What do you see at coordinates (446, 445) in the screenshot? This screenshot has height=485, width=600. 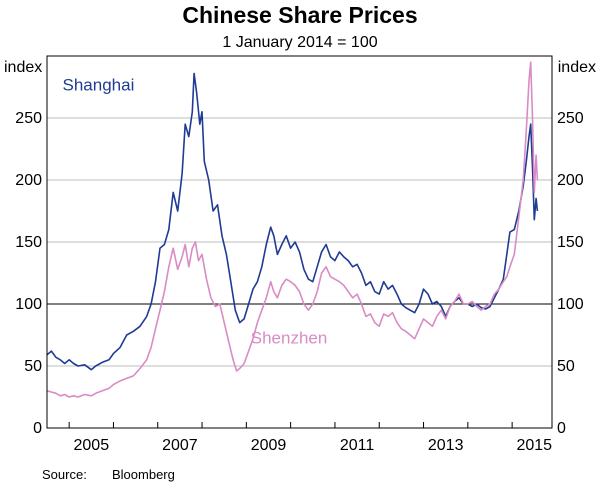 I see `x-tick-label: 2013` at bounding box center [446, 445].